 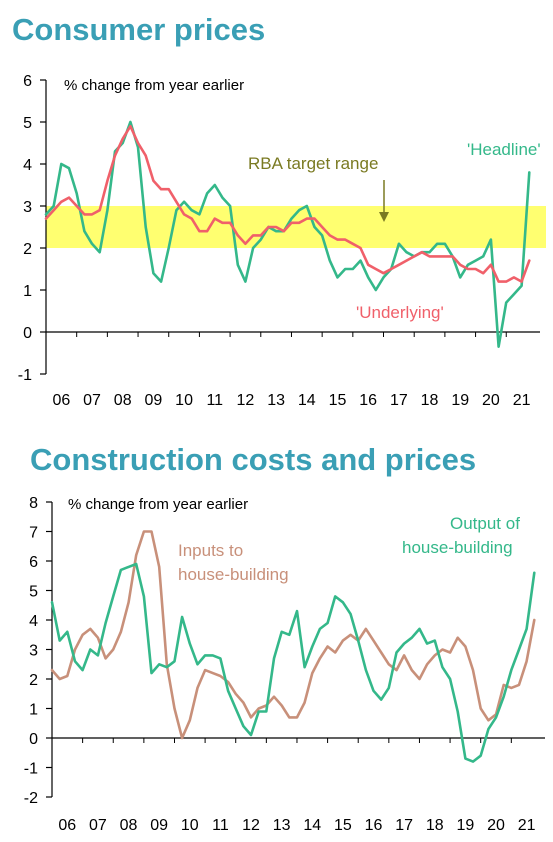 I want to click on bottom-xtick-label: 17, so click(x=404, y=825).